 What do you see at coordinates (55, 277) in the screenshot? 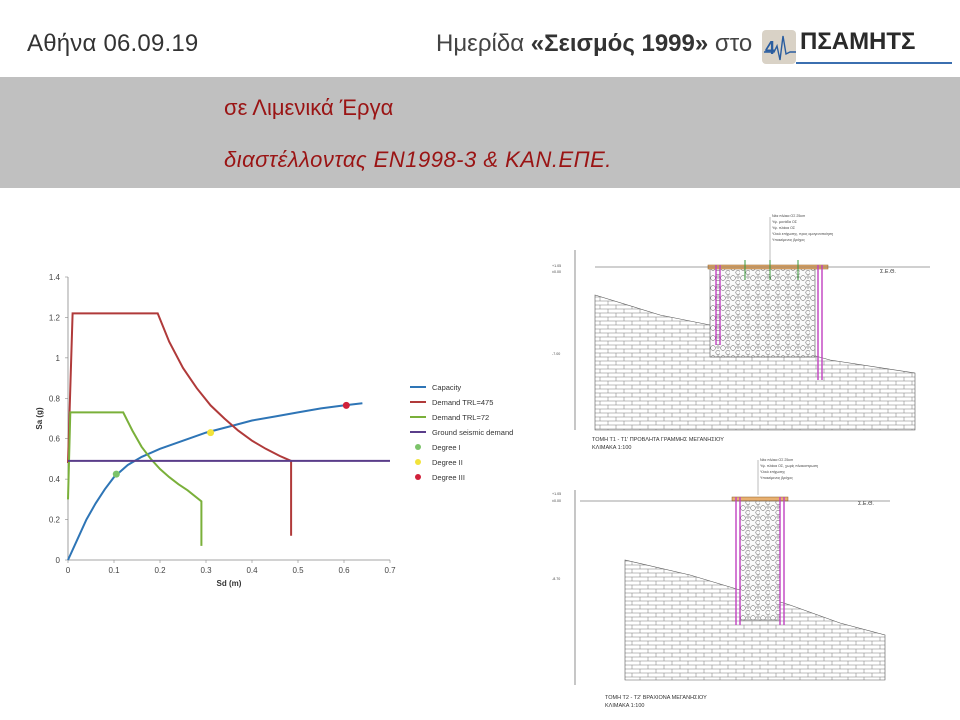
I see `y-tick-label: 1.4` at bounding box center [55, 277].